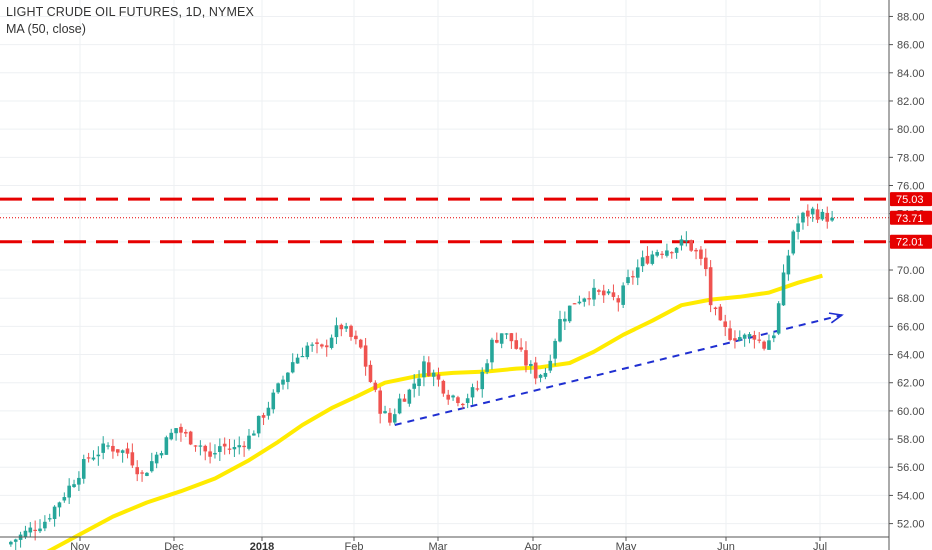 The width and height of the screenshot is (932, 550). Describe the element at coordinates (911, 384) in the screenshot. I see `y-tick-label: 62.00` at that location.